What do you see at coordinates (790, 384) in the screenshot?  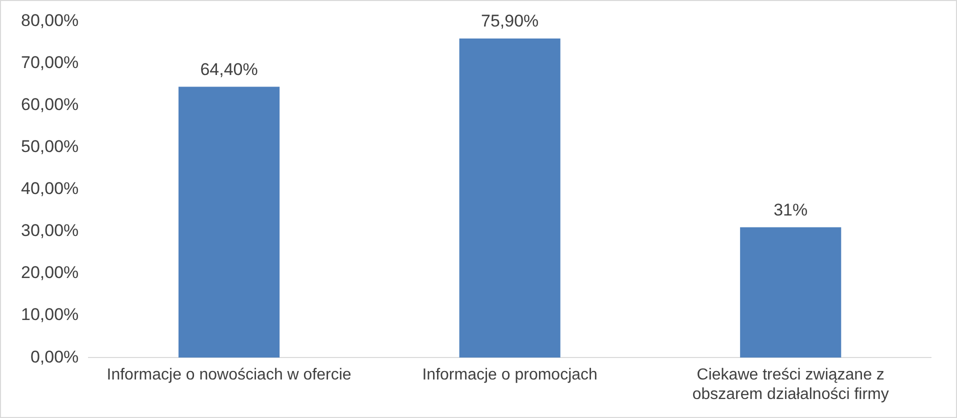 I see `x-tick-label: Ciekawe treści związane z obszarem działalności firmy` at bounding box center [790, 384].